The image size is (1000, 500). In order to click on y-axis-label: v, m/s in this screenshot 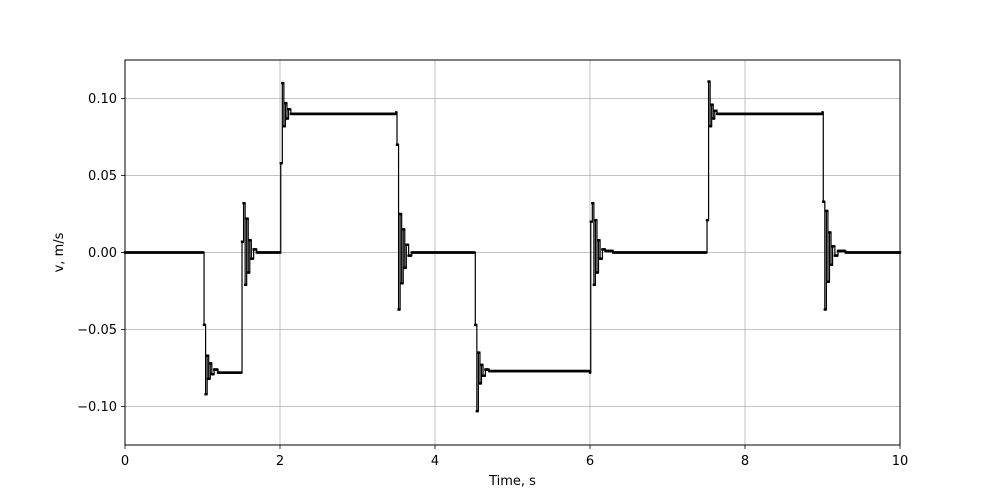, I will do `click(59, 252)`.